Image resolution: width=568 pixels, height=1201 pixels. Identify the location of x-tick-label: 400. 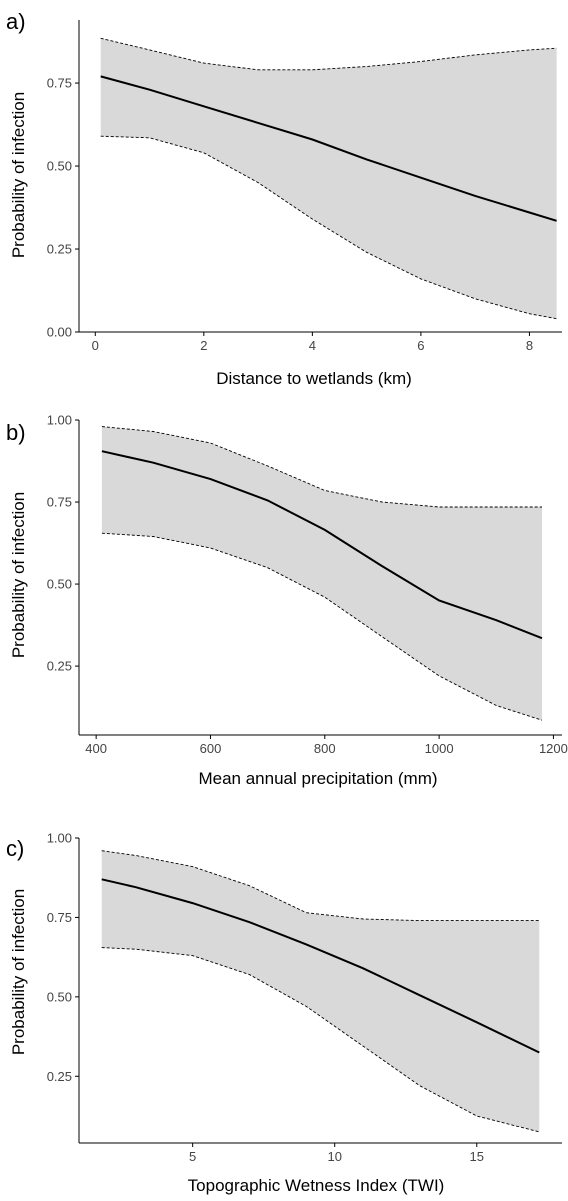
(96, 748).